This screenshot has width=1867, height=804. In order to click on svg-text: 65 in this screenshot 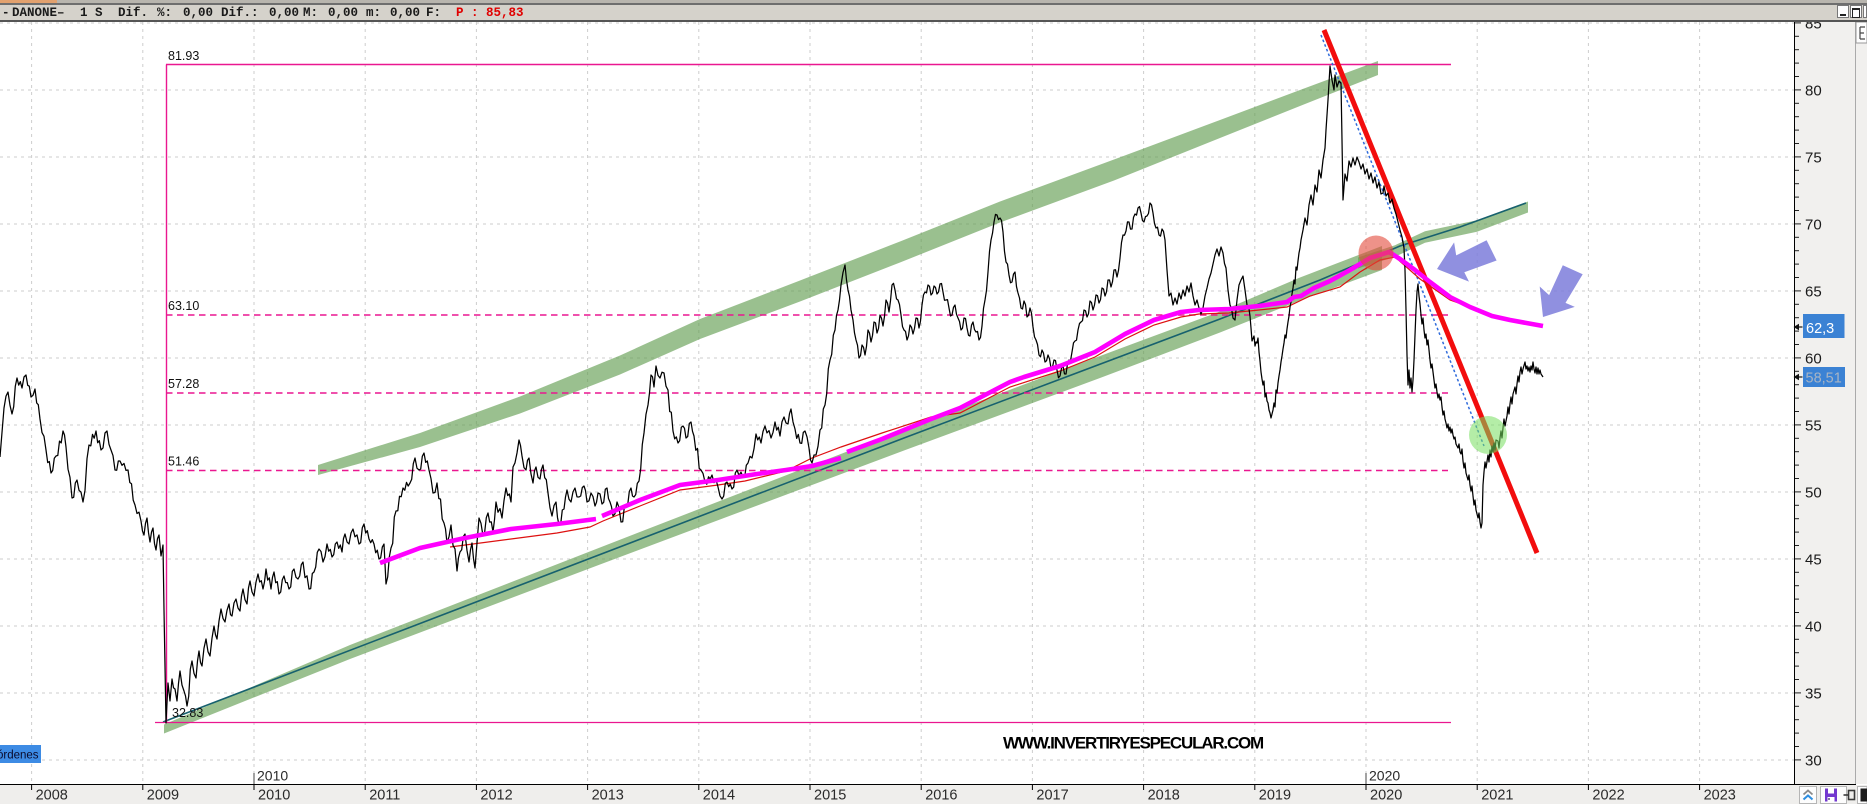, I will do `click(1813, 291)`.